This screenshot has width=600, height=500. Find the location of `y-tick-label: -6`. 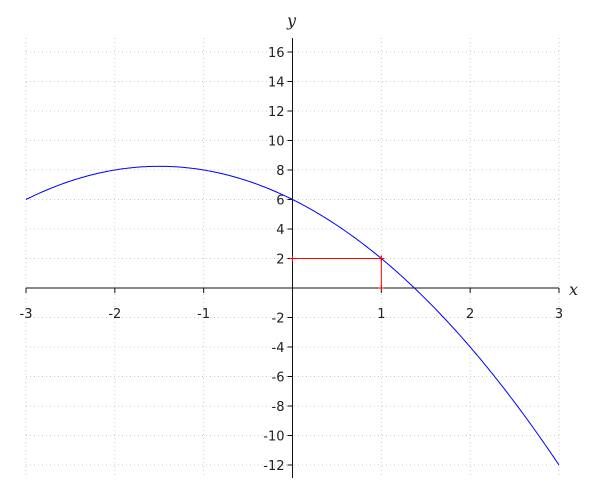

y-tick-label: -6 is located at coordinates (278, 378).